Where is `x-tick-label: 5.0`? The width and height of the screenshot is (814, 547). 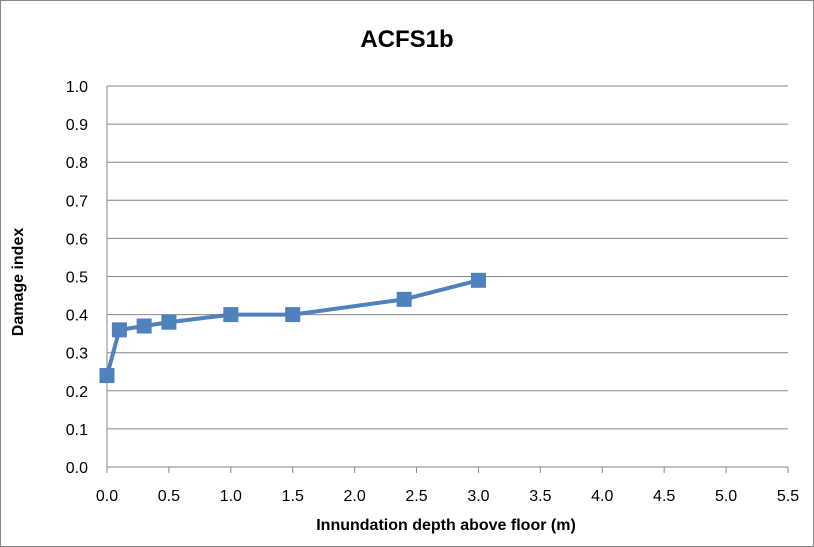 x-tick-label: 5.0 is located at coordinates (726, 496).